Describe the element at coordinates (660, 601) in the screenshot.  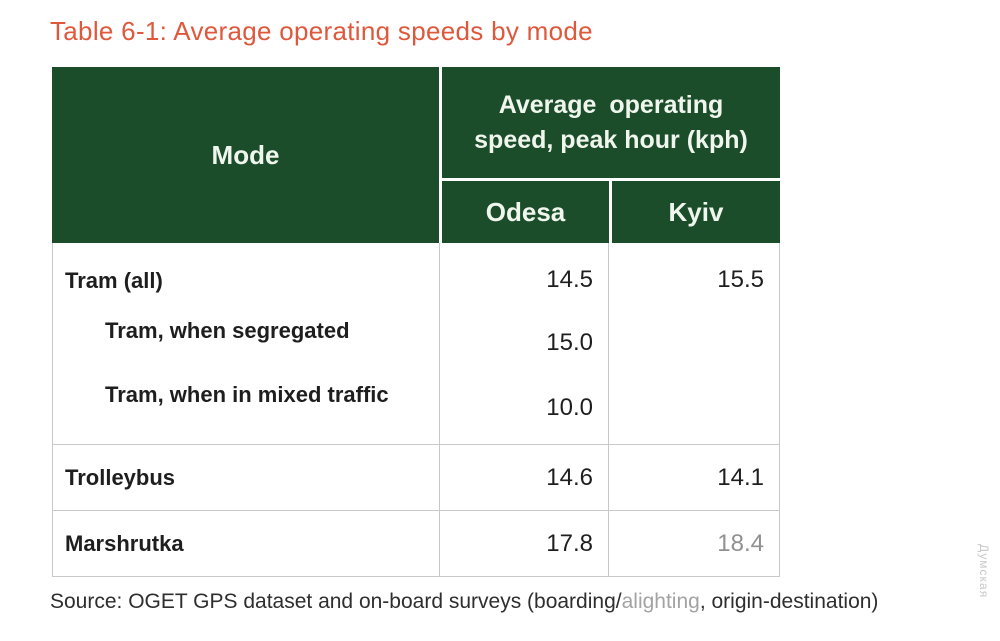
I see `source-text-muted: alighting` at that location.